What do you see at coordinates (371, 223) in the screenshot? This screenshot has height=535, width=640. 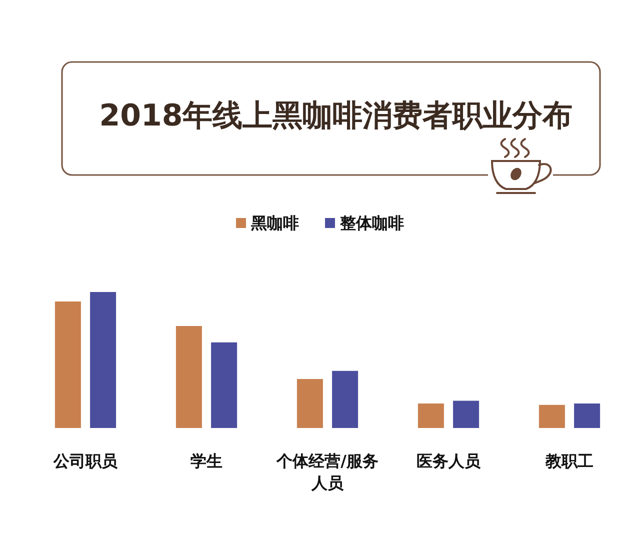 I see `legend-label: 整体咖啡` at bounding box center [371, 223].